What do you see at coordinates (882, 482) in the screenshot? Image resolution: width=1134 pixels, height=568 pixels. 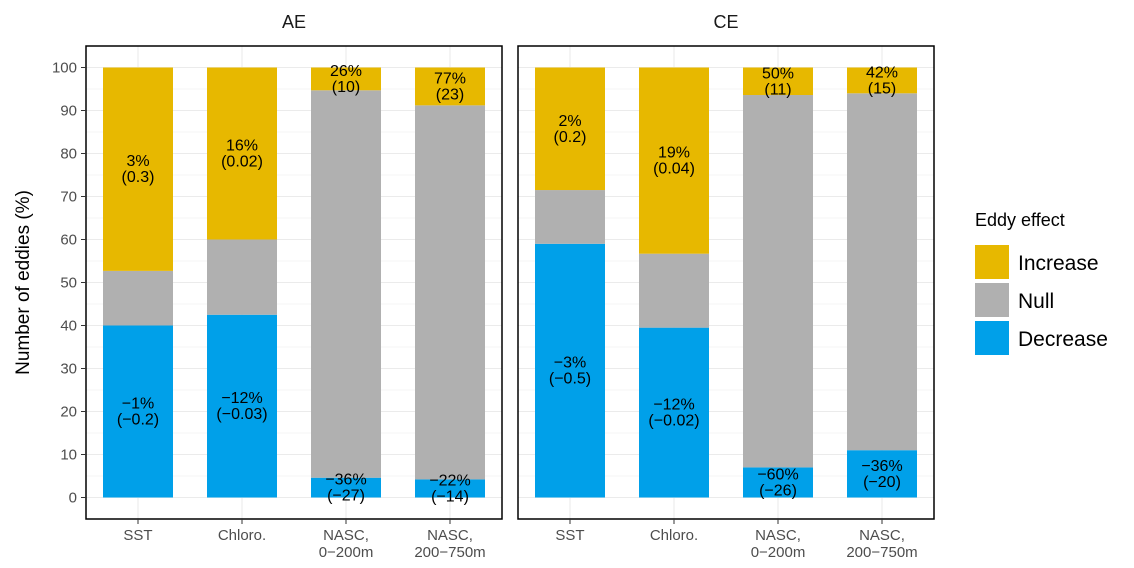 I see `data-label: (−20)` at bounding box center [882, 482].